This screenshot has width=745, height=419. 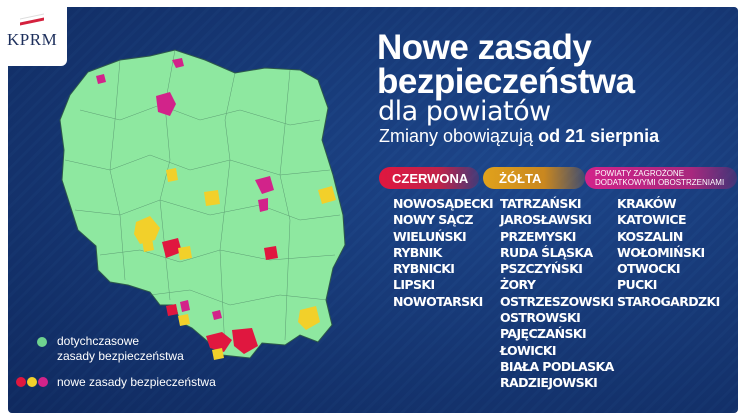 What do you see at coordinates (429, 178) in the screenshot?
I see `category-red-pill: CZERWONA` at bounding box center [429, 178].